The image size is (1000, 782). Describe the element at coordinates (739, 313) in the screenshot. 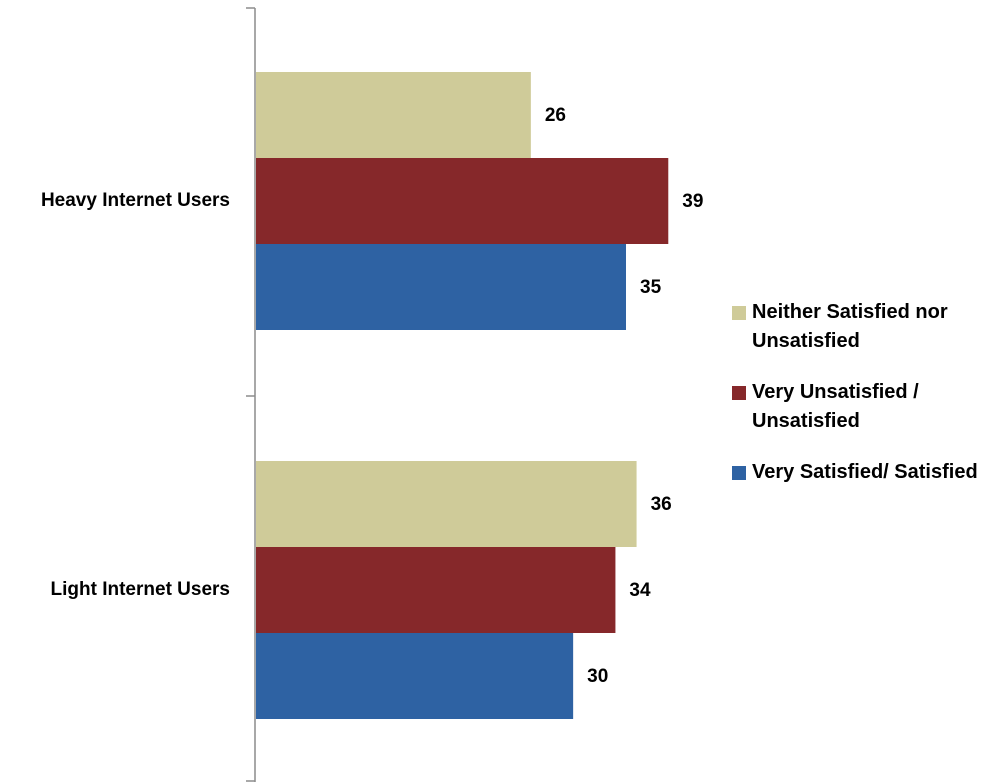

I see `legend-swatch-neither` at that location.